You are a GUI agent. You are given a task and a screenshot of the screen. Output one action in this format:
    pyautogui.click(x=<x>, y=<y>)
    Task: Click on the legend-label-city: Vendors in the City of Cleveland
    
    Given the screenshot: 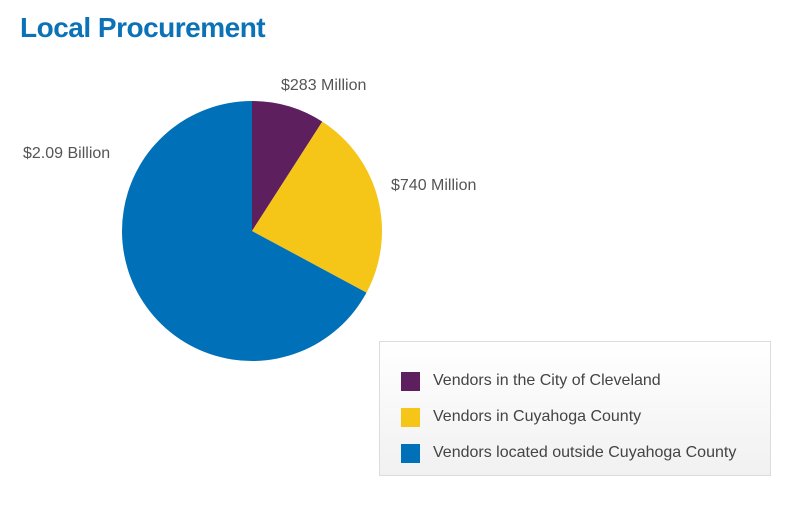 What is the action you would take?
    pyautogui.click(x=547, y=380)
    